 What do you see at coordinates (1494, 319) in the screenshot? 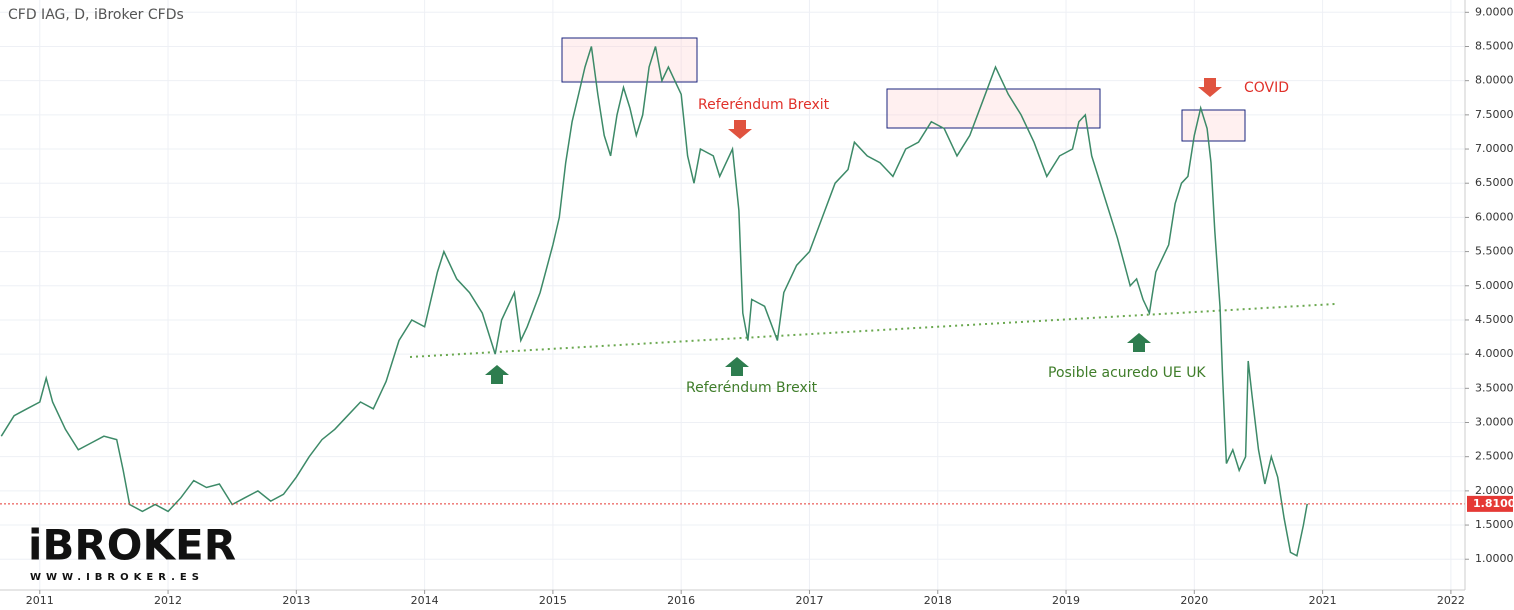
I see `y-tick-label: 4.5000` at bounding box center [1494, 319].